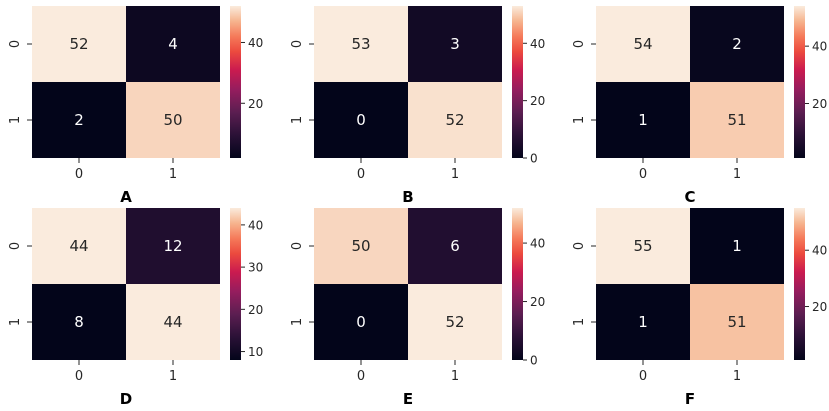  What do you see at coordinates (255, 352) in the screenshot?
I see `colorbar-tick-label: 10` at bounding box center [255, 352].